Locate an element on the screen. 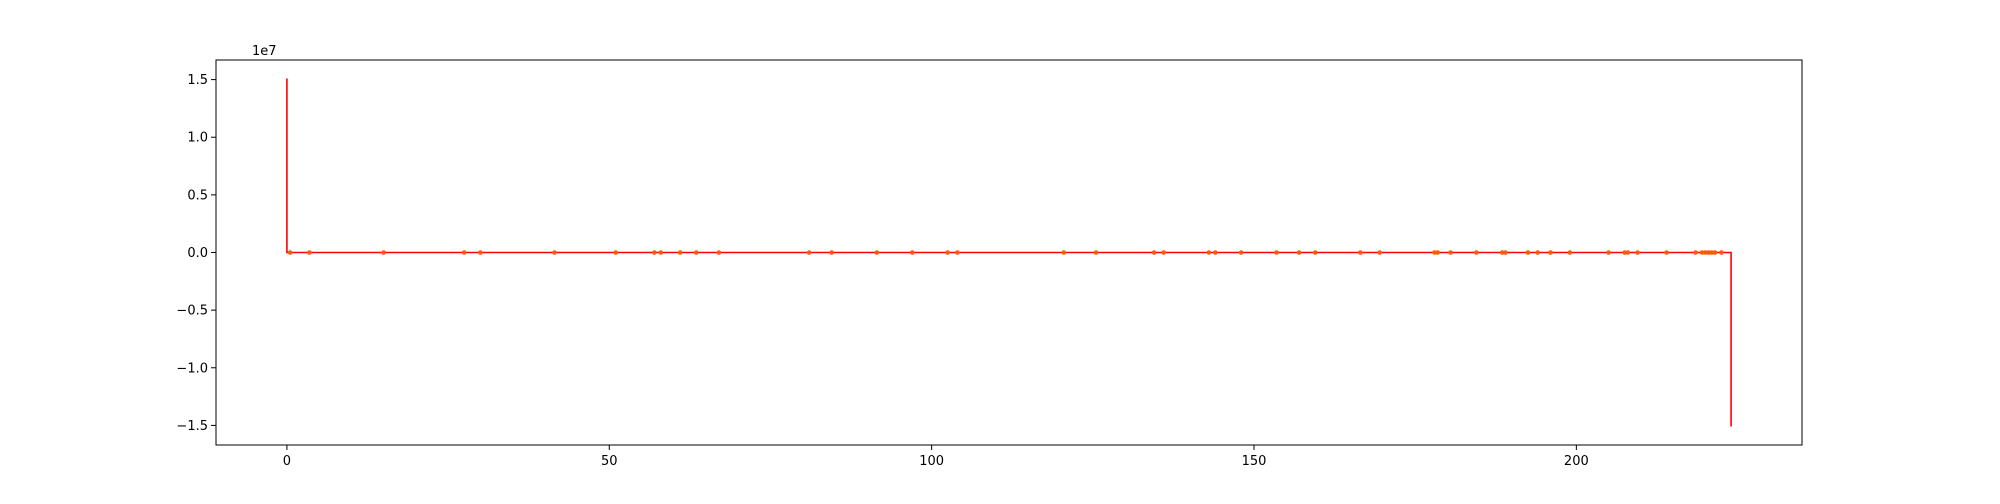 The image size is (2000, 504). y-axis-offset-label: 1e7 is located at coordinates (264, 51).